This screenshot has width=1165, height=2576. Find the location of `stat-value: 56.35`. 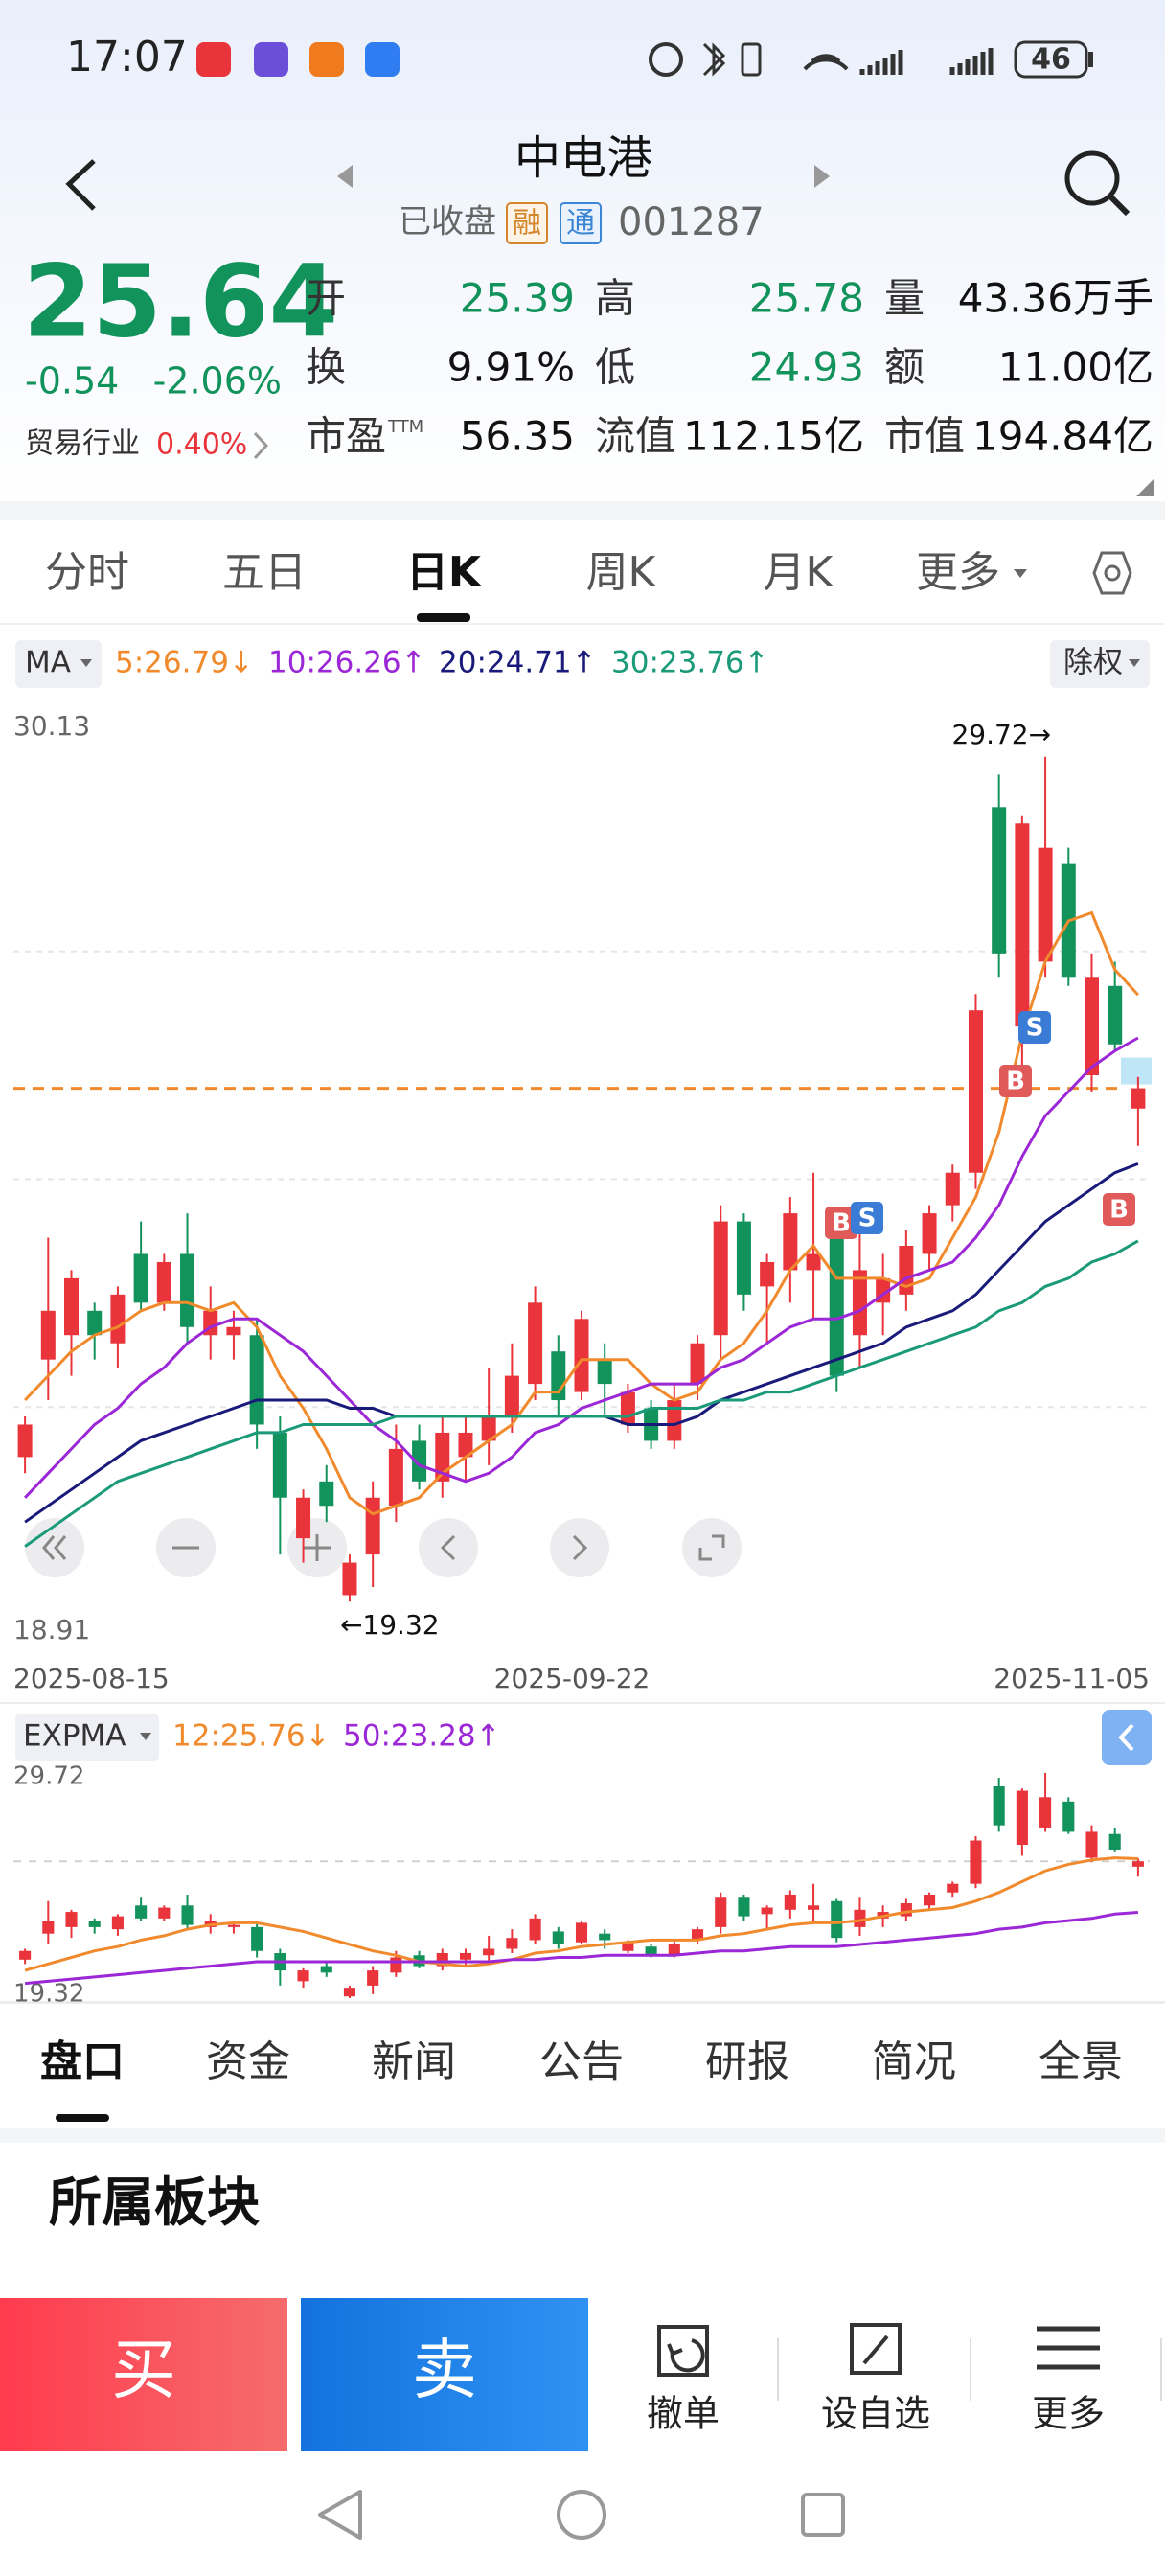

stat-value: 56.35 is located at coordinates (518, 436).